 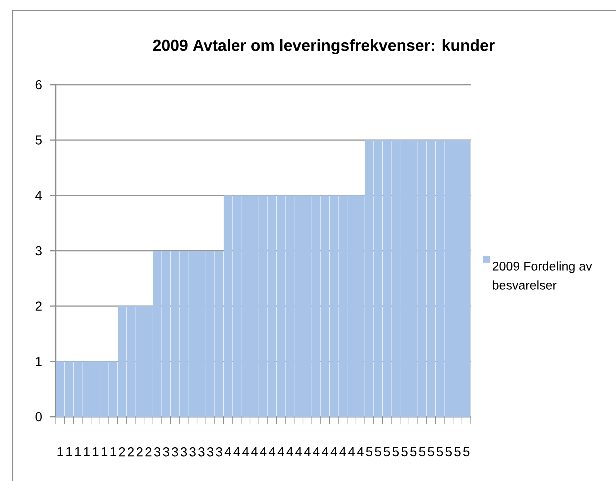 What do you see at coordinates (39, 251) in the screenshot?
I see `y-tick-label: 3` at bounding box center [39, 251].